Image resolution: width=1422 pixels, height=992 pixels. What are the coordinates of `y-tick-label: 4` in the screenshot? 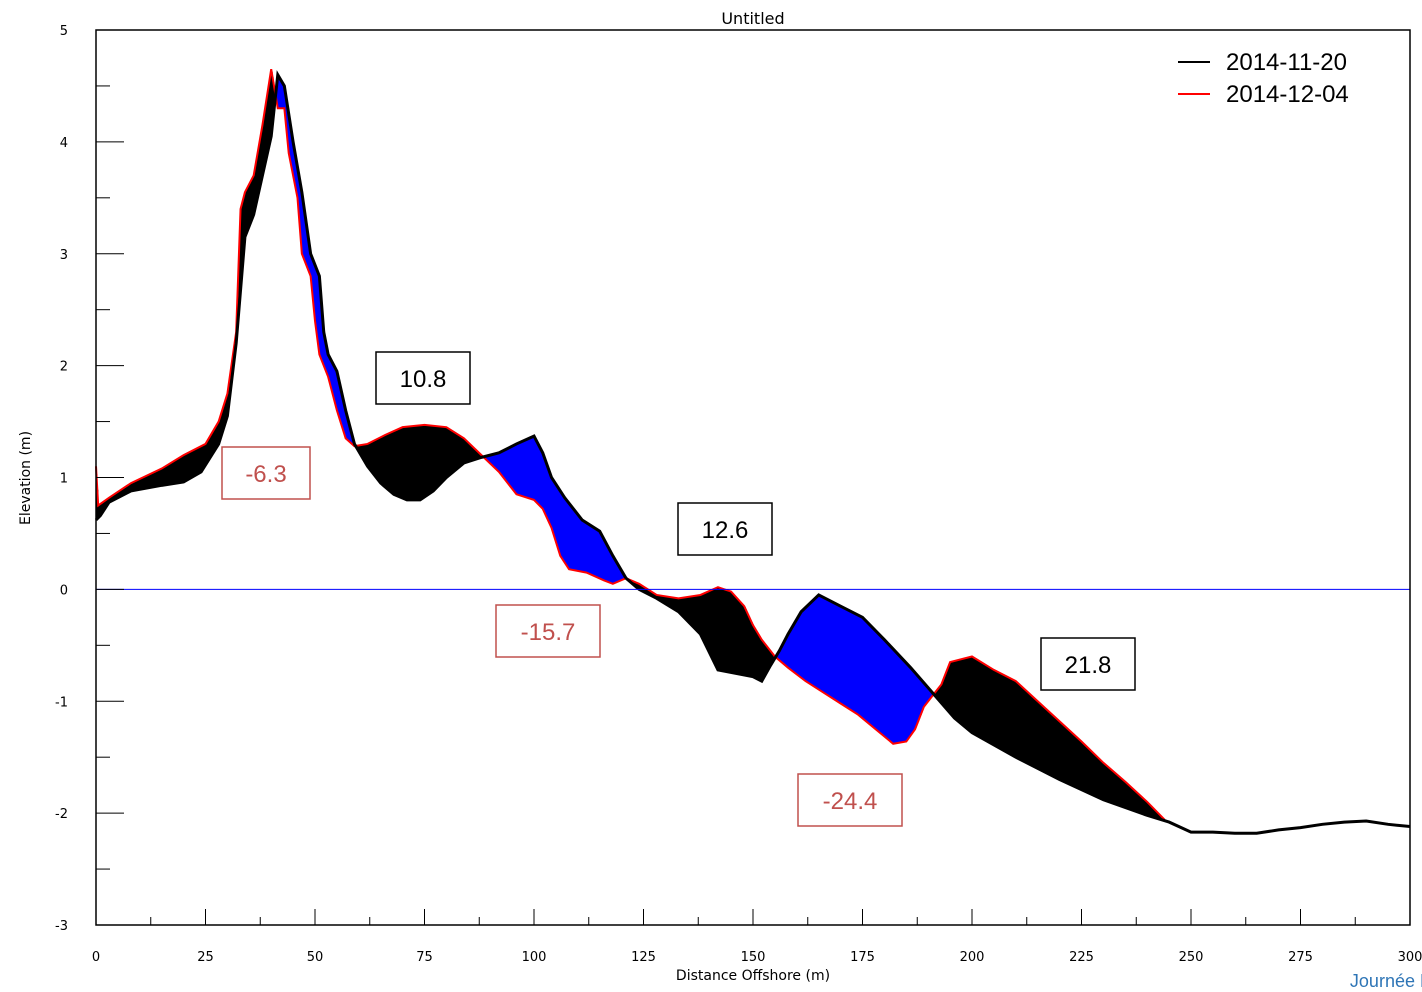 It's located at (64, 143).